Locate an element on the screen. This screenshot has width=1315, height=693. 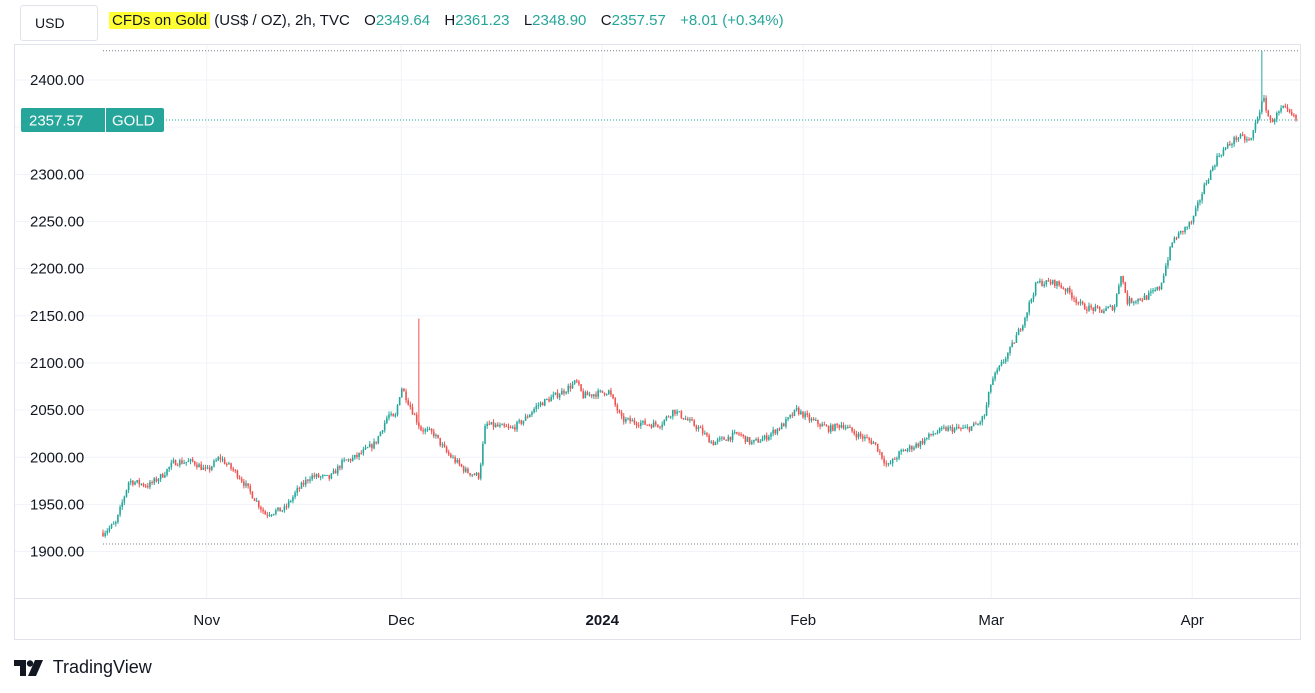
tradingview-branding: TradingView is located at coordinates (83, 667).